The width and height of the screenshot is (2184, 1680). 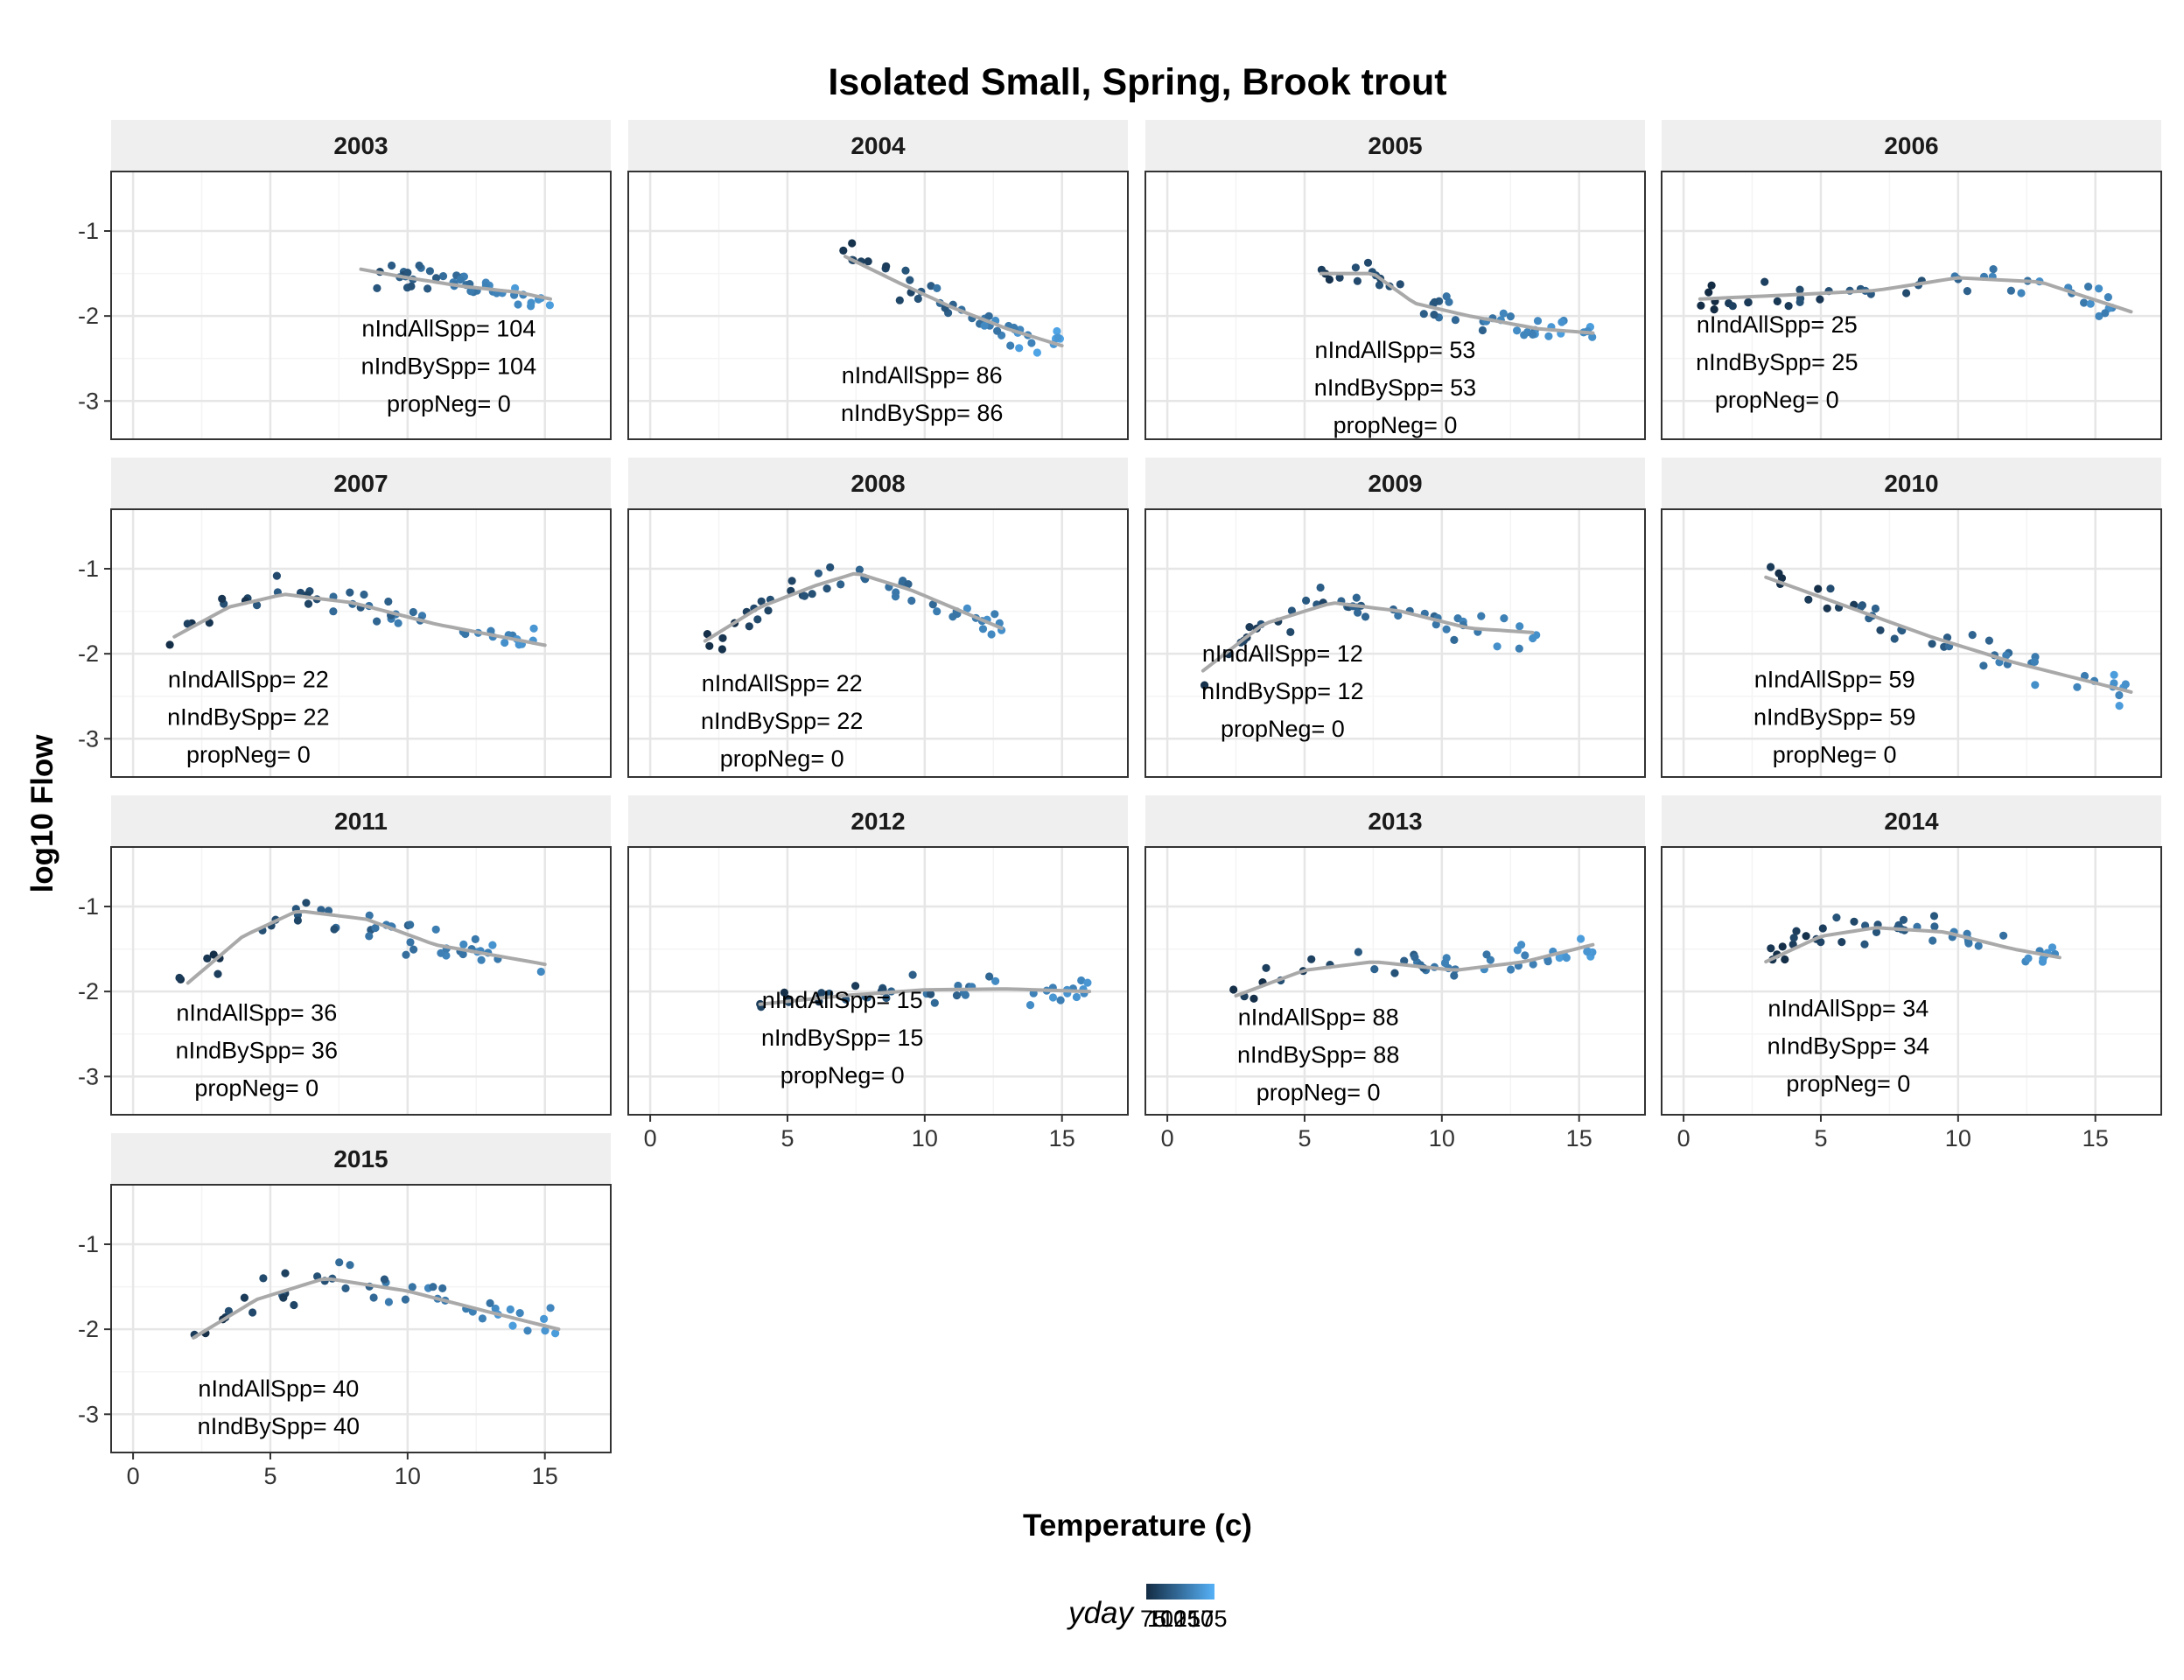 I want to click on y-tick-label: -2, so click(x=88, y=1329).